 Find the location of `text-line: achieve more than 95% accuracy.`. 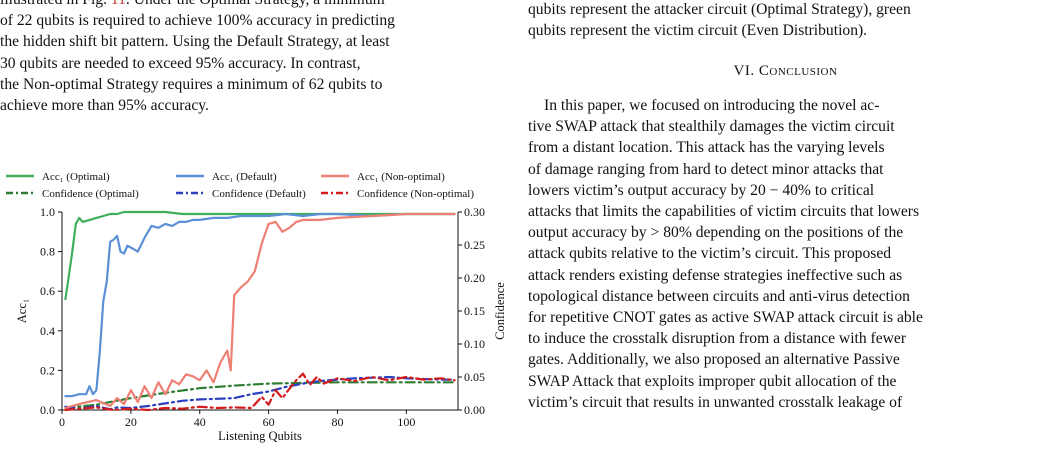

text-line: achieve more than 95% accuracy. is located at coordinates (104, 106).